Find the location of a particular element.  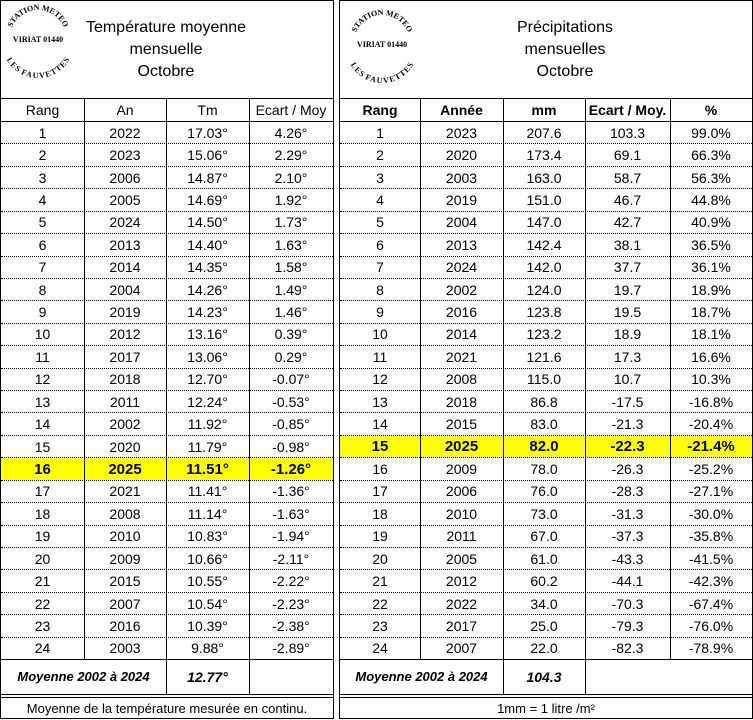

table-cell: 2006 is located at coordinates (461, 491).